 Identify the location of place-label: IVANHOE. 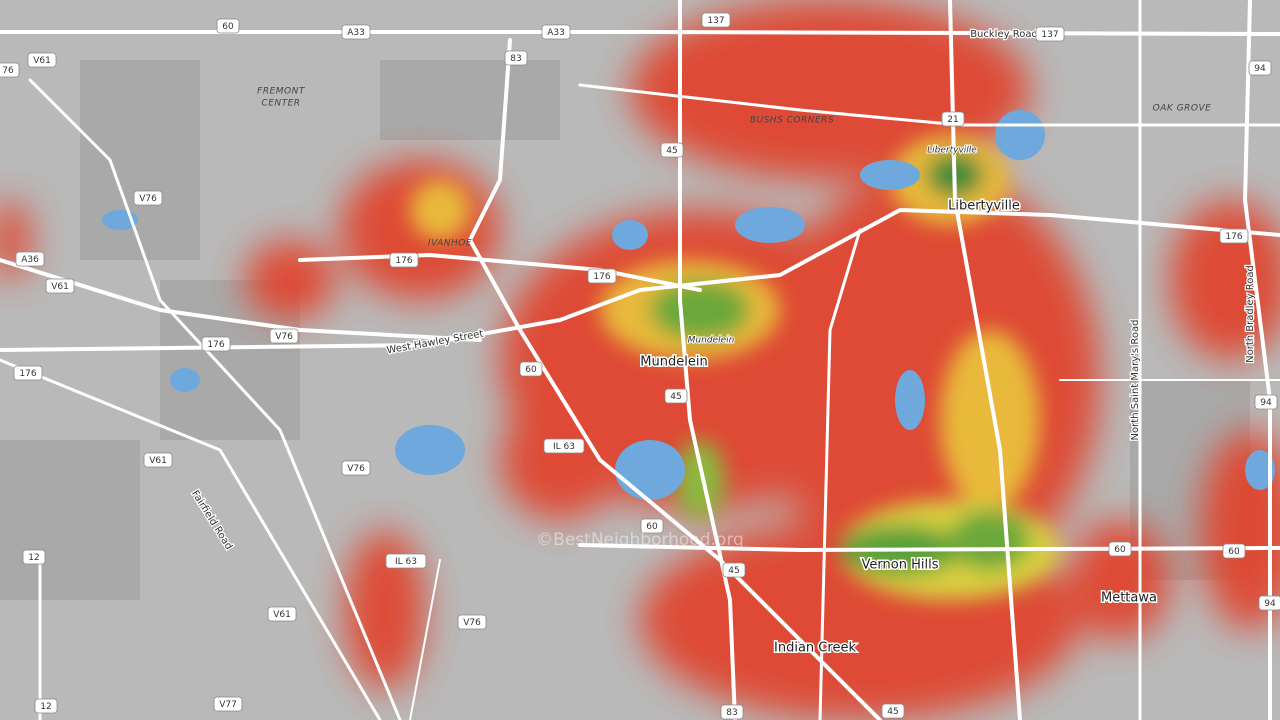
(450, 244).